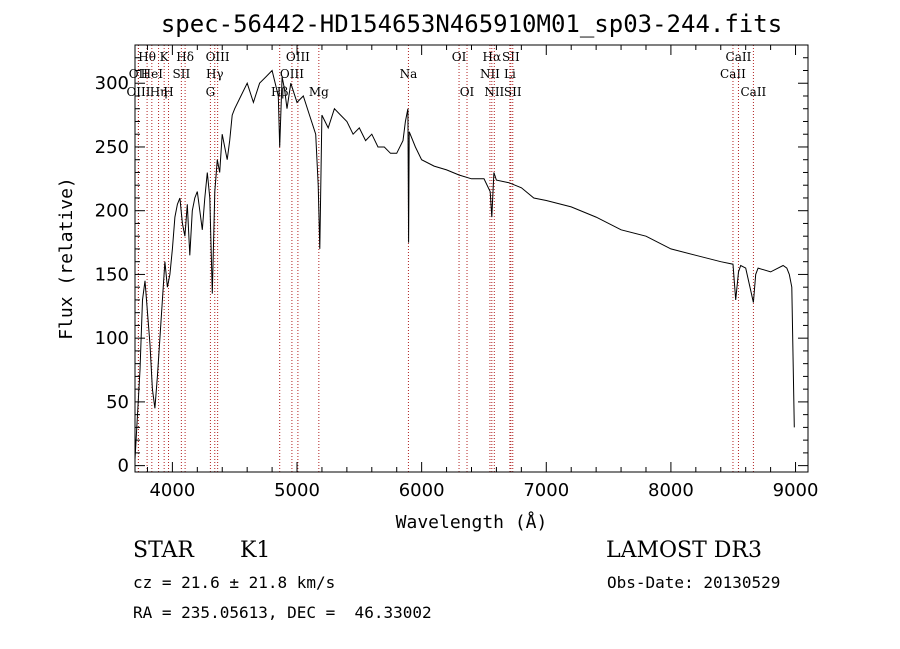 The height and width of the screenshot is (649, 900). What do you see at coordinates (234, 582) in the screenshot?
I see `redshift-text: cz = 21.6 ± 21.8 km/s` at bounding box center [234, 582].